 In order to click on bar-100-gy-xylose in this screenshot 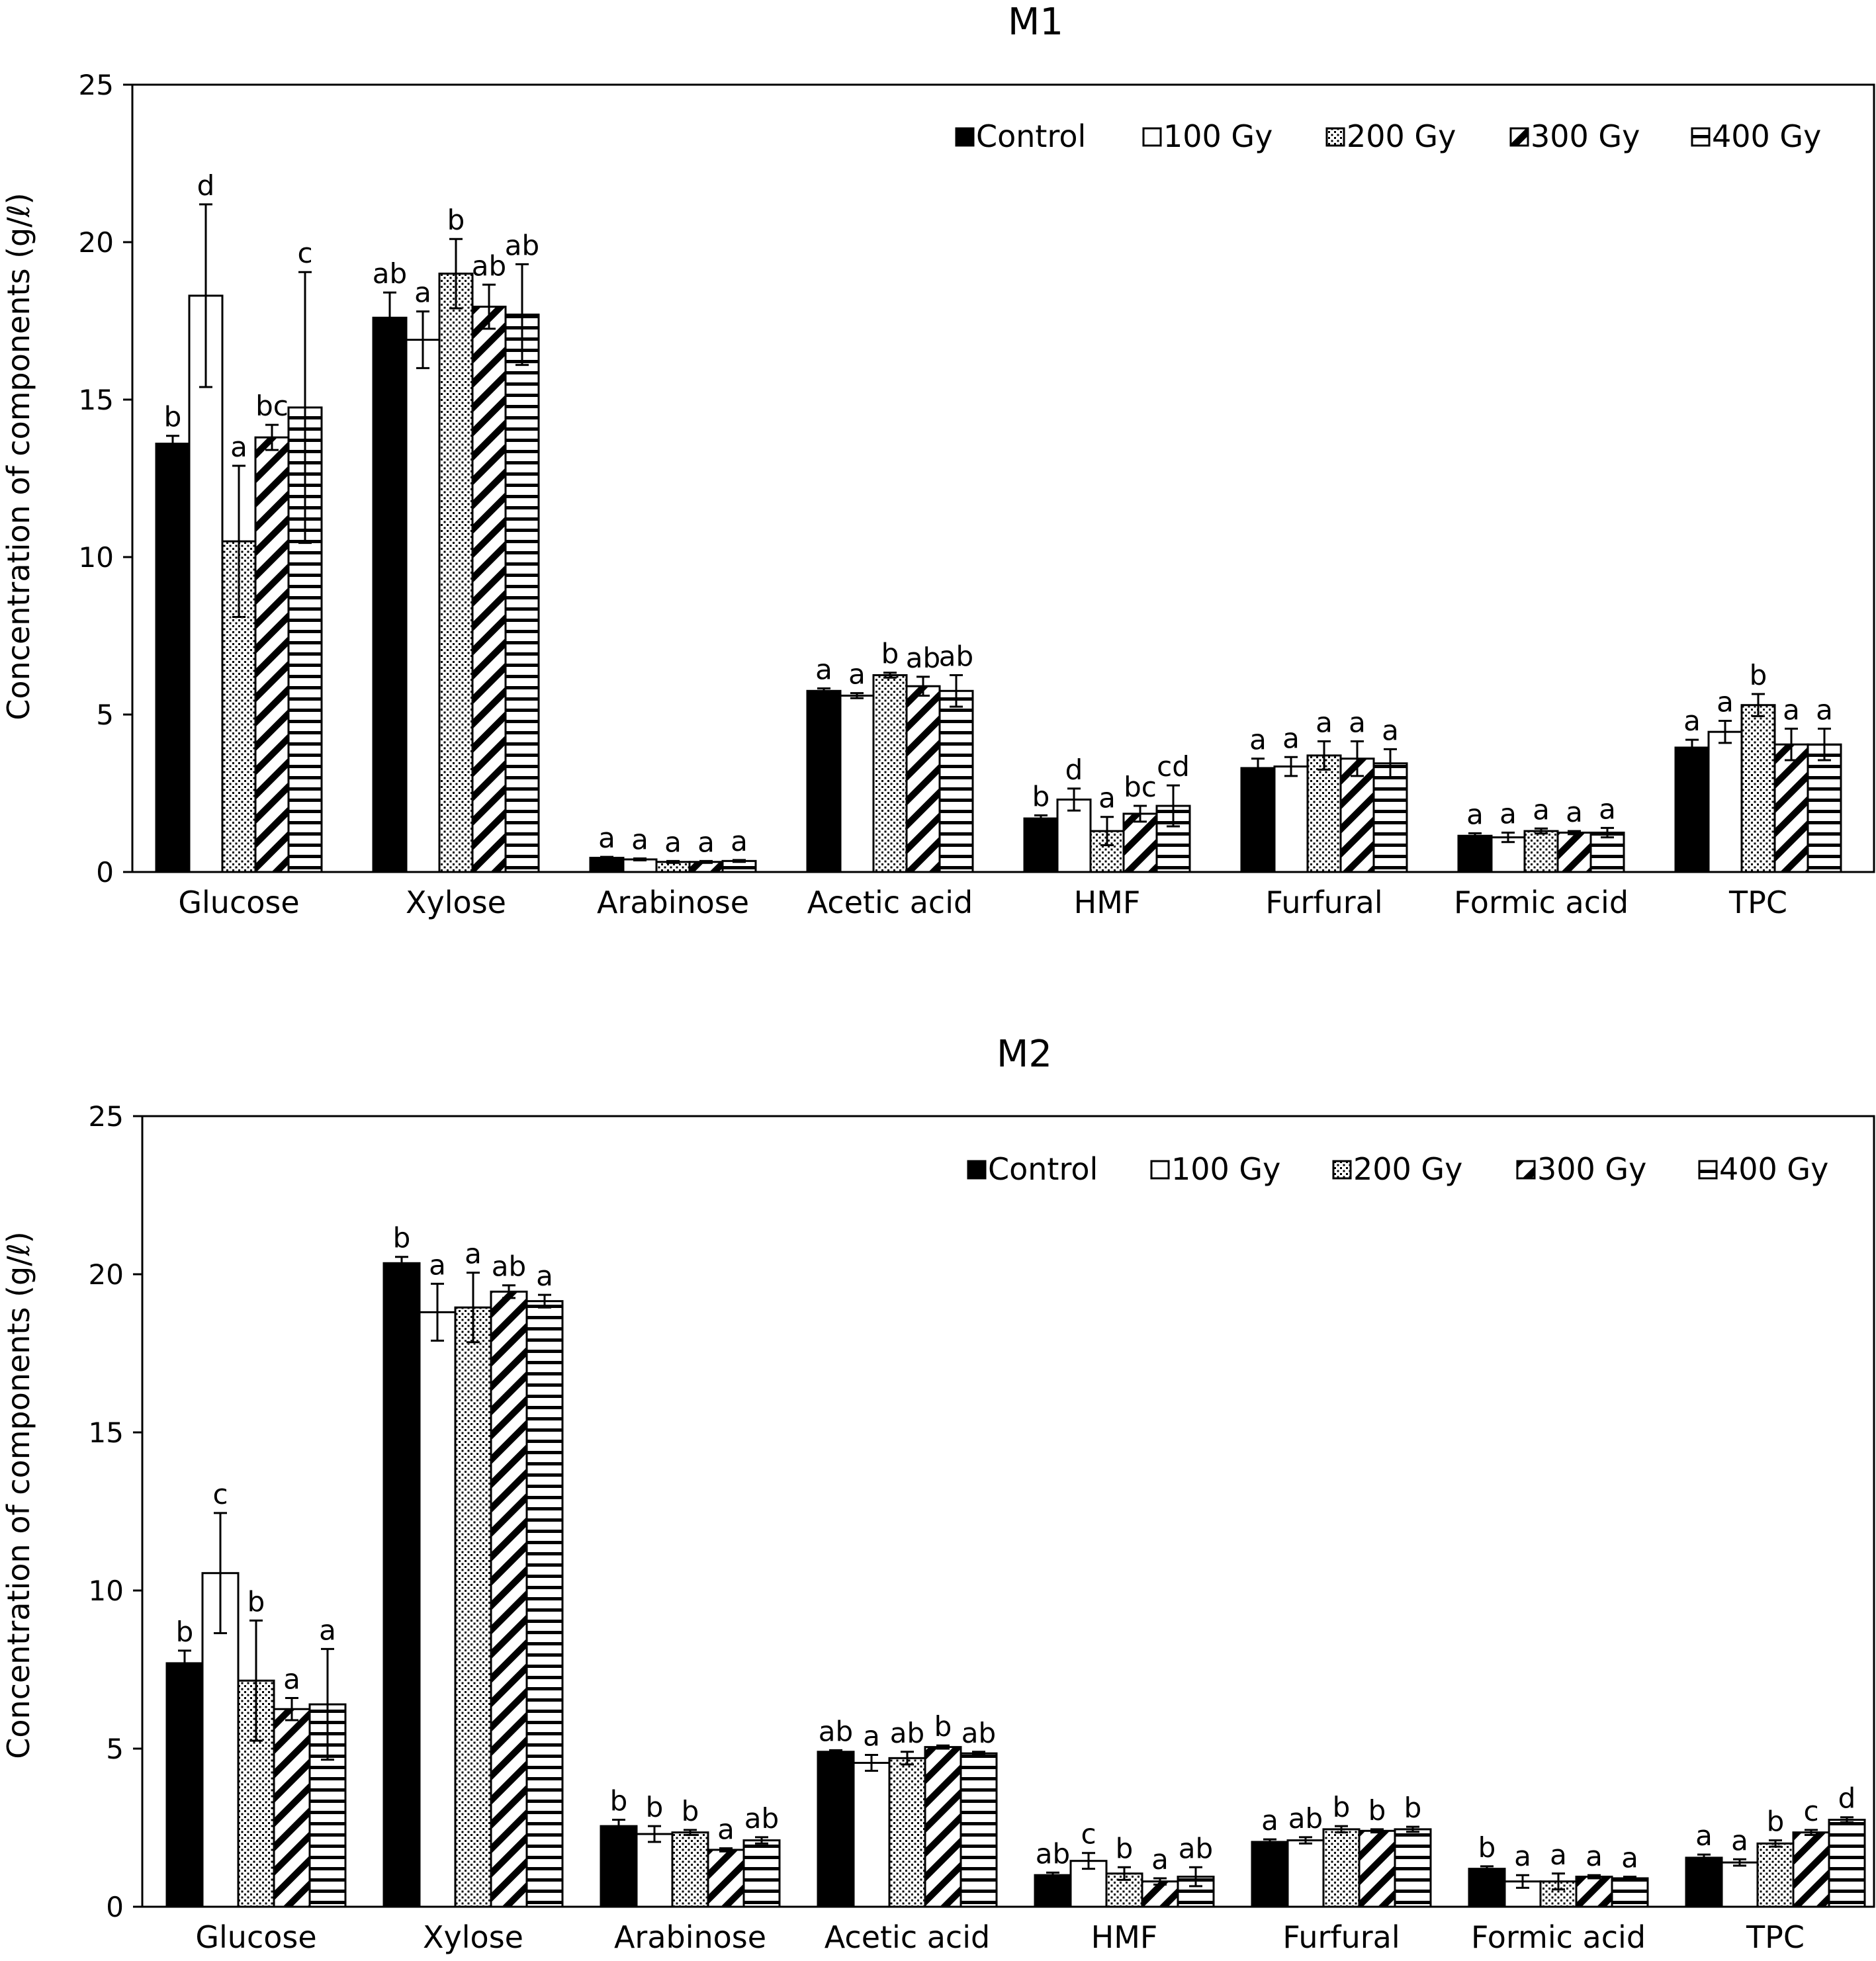, I will do `click(437, 1609)`.